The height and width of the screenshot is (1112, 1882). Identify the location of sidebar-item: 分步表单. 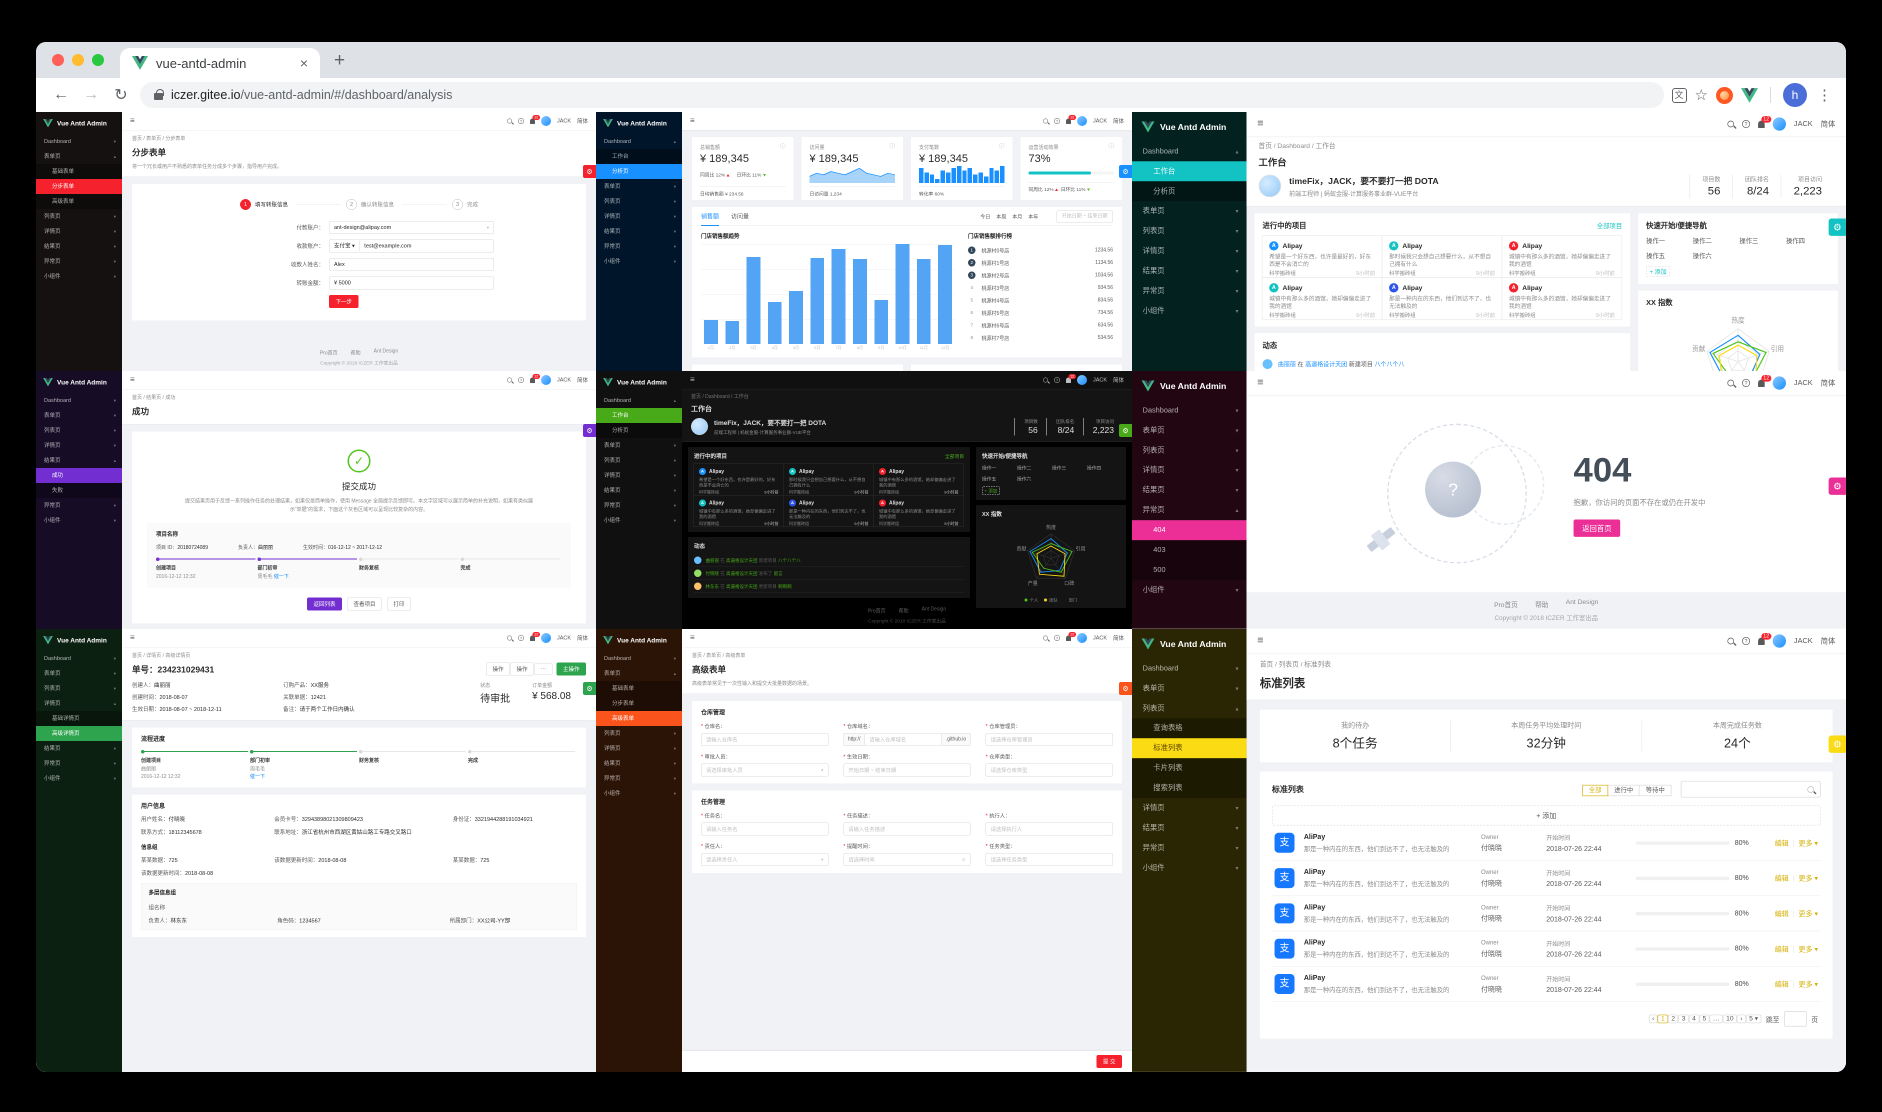
(639, 703).